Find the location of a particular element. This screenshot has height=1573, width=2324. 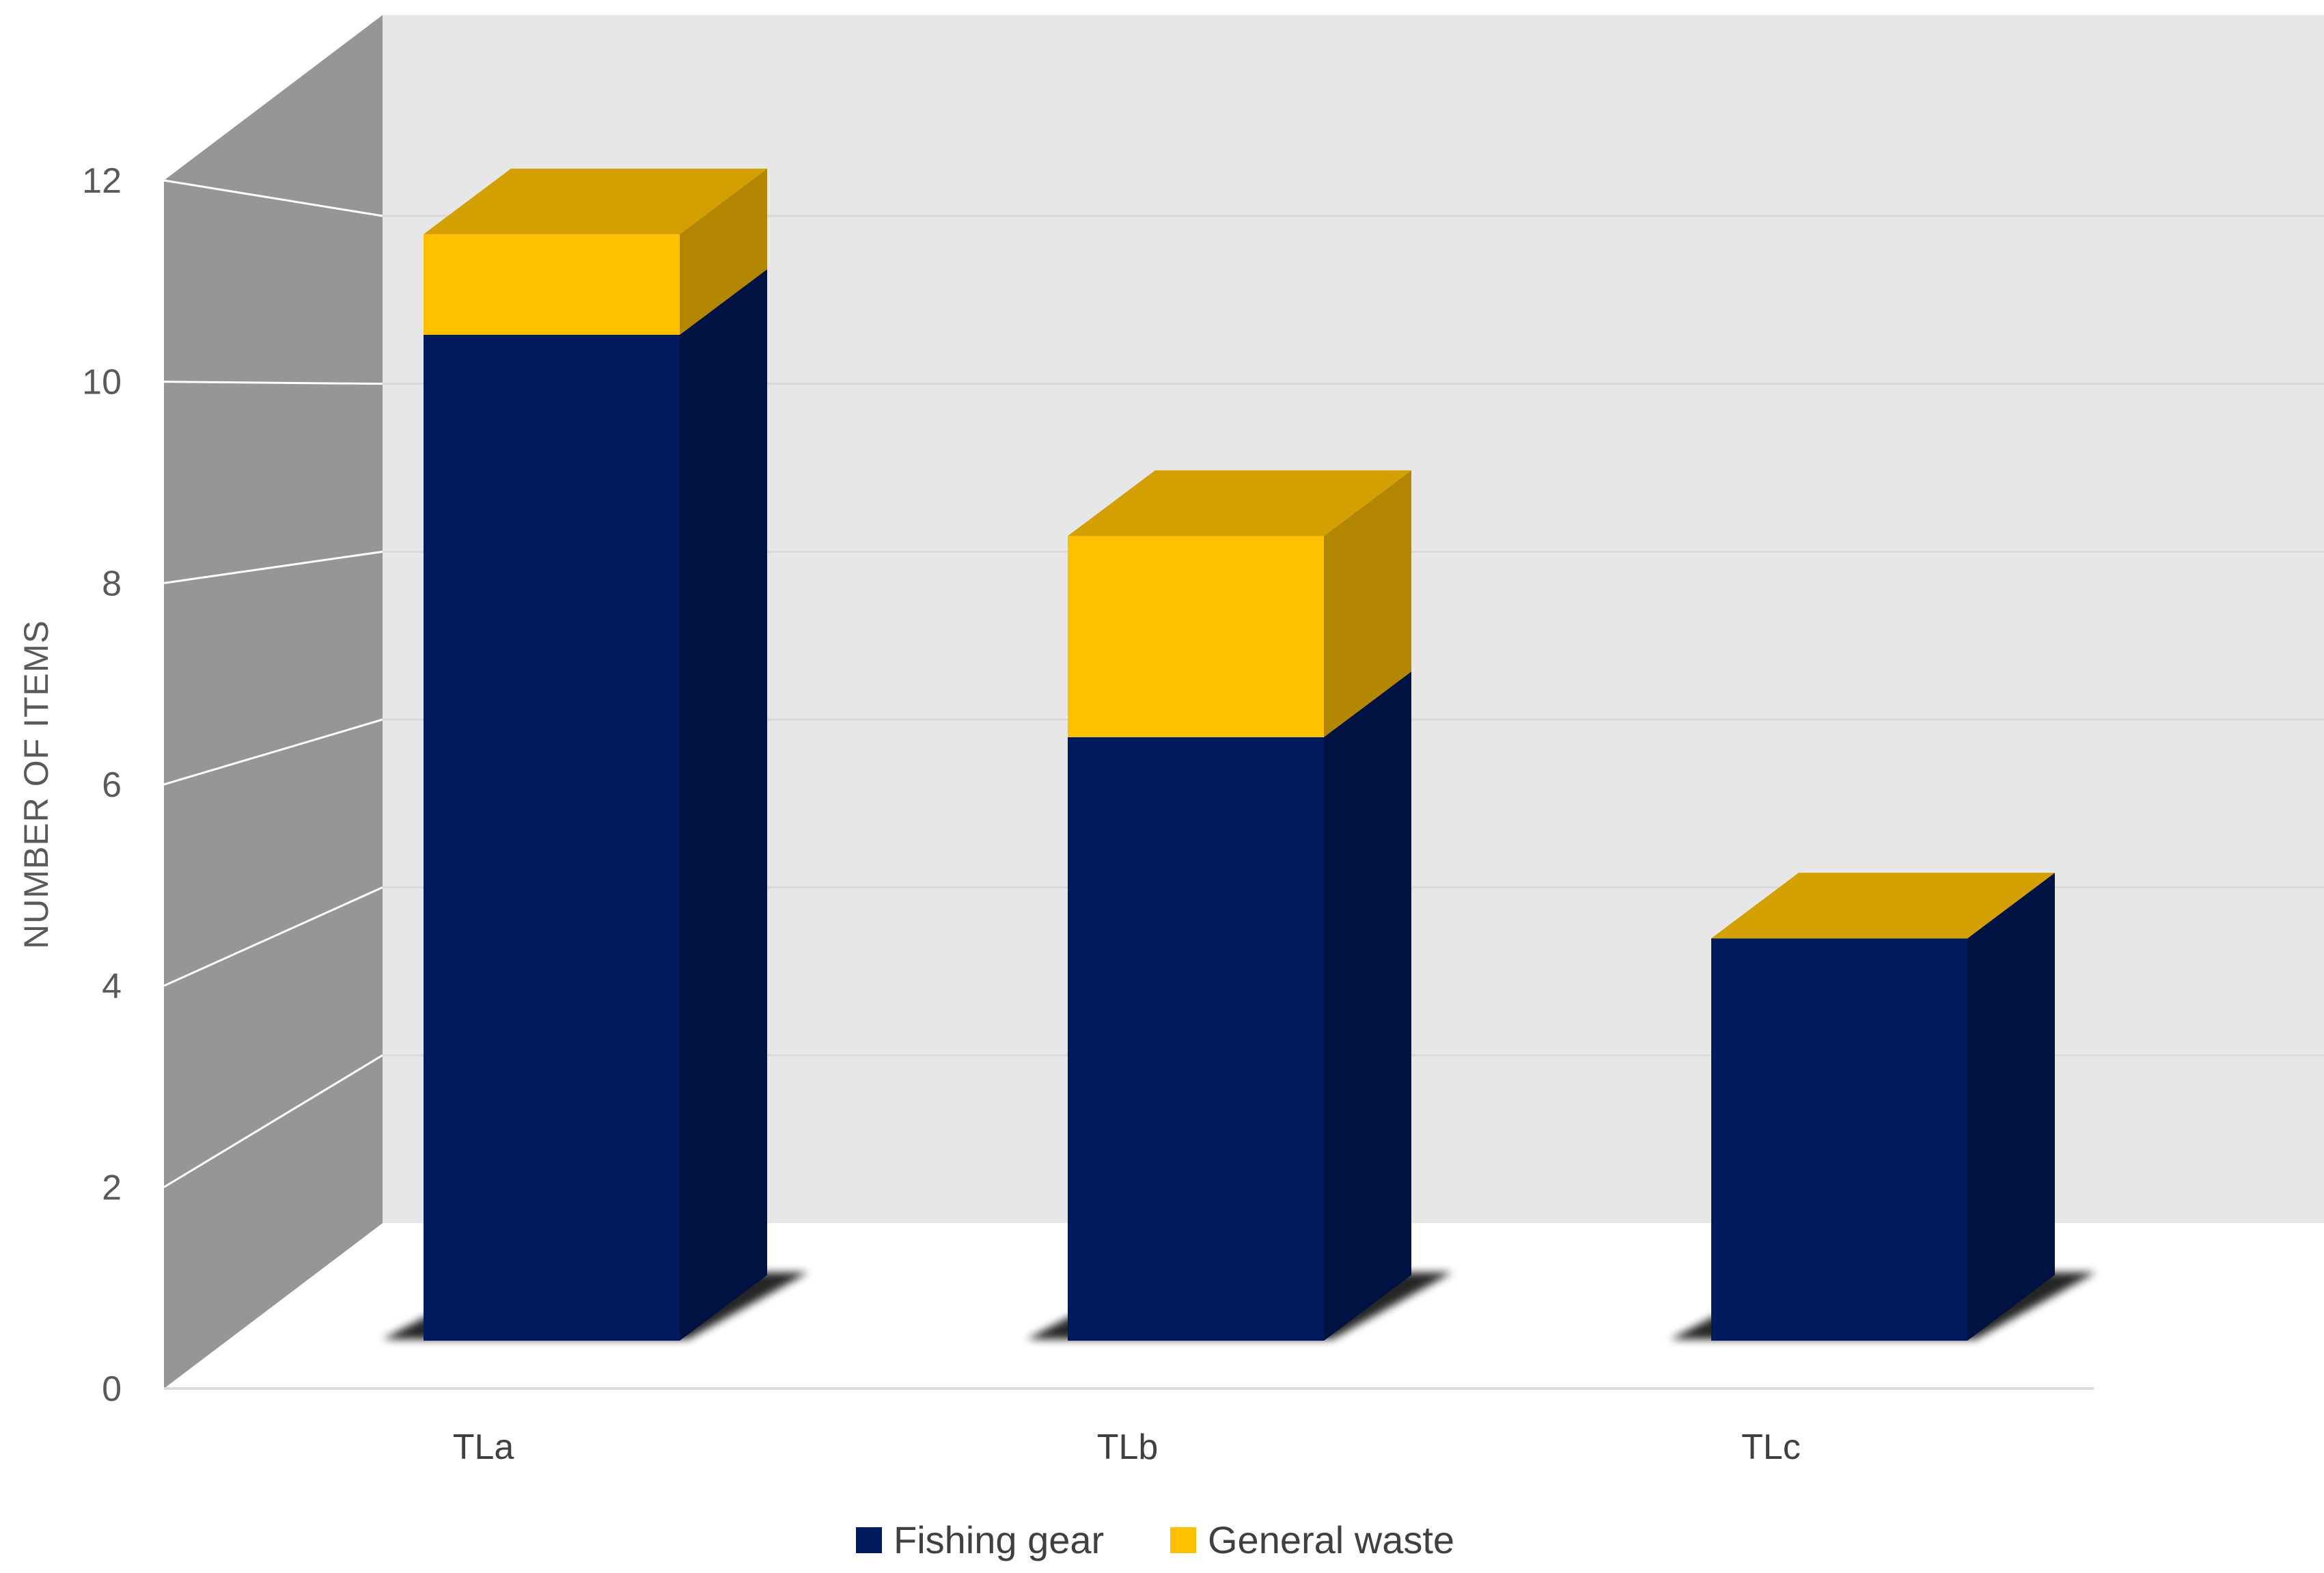

x-axis-category-labels: TLa TLb TLc is located at coordinates (1127, 1447).